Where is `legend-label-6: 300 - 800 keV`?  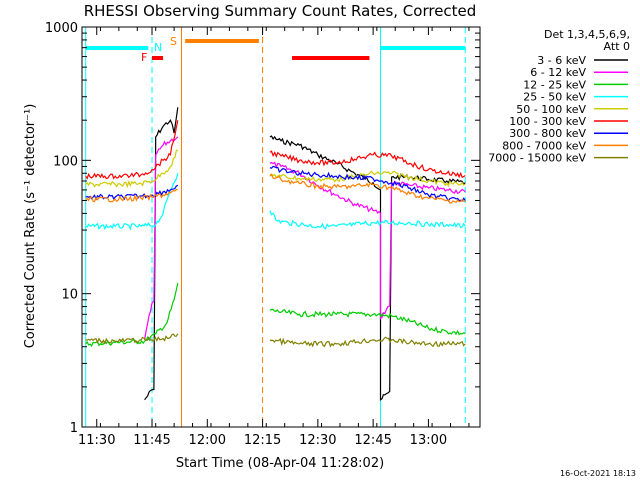
legend-label-6: 300 - 800 keV is located at coordinates (547, 133).